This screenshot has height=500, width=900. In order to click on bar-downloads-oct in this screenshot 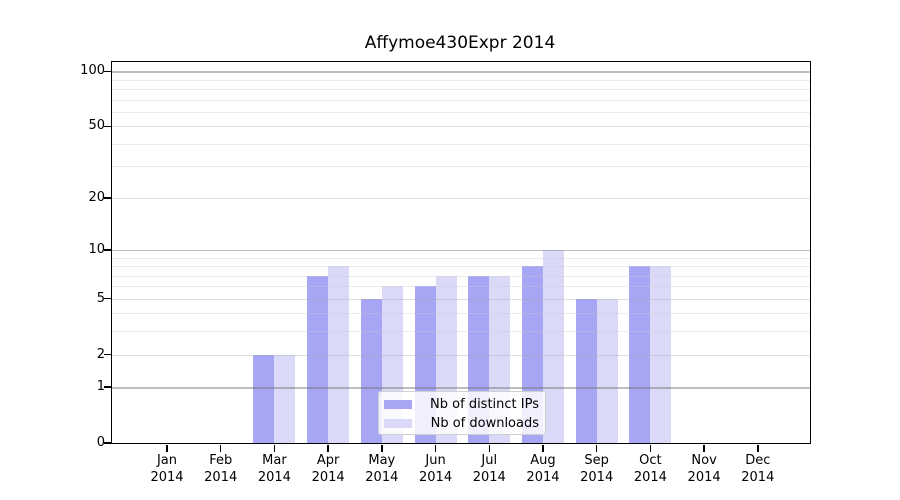, I will do `click(661, 354)`.